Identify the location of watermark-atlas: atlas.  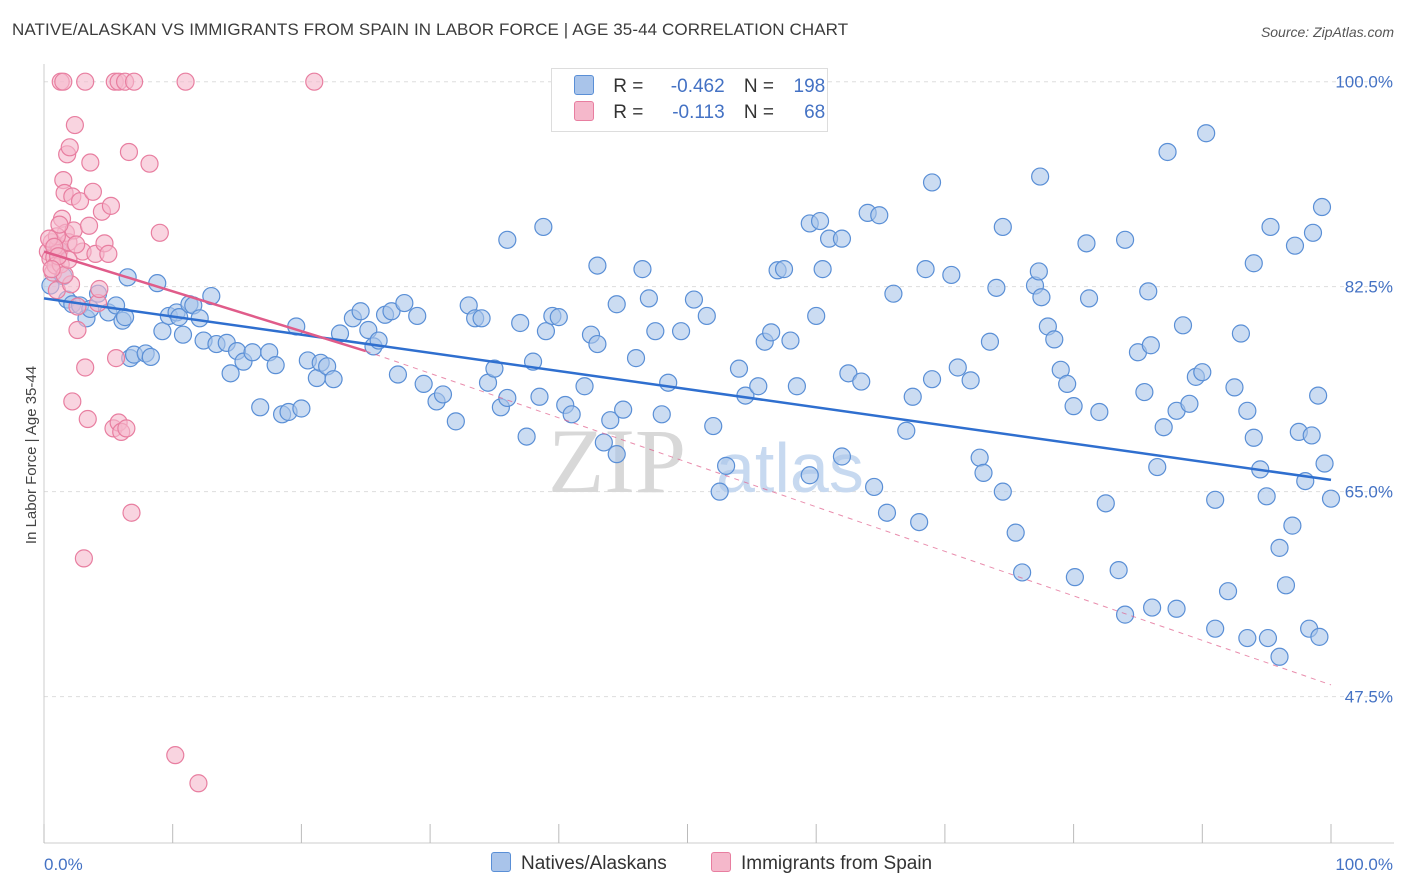
(790, 468).